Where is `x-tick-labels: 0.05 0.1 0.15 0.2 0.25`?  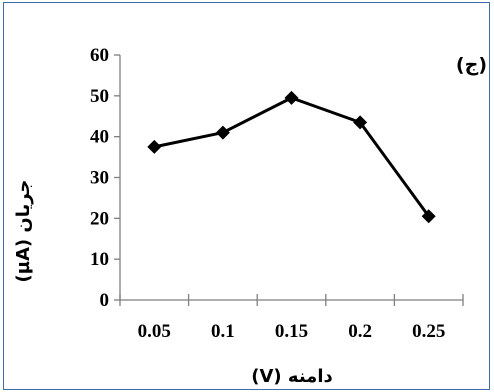
x-tick-labels: 0.05 0.1 0.15 0.2 0.25 is located at coordinates (292, 331).